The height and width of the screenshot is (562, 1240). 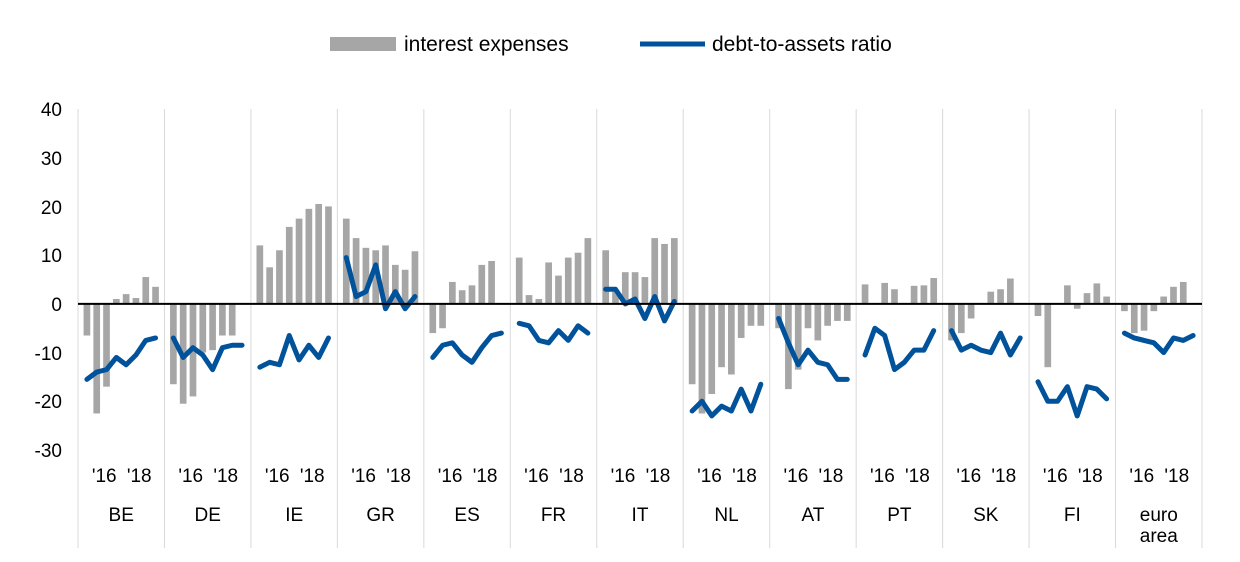 I want to click on country-label: NL, so click(x=726, y=515).